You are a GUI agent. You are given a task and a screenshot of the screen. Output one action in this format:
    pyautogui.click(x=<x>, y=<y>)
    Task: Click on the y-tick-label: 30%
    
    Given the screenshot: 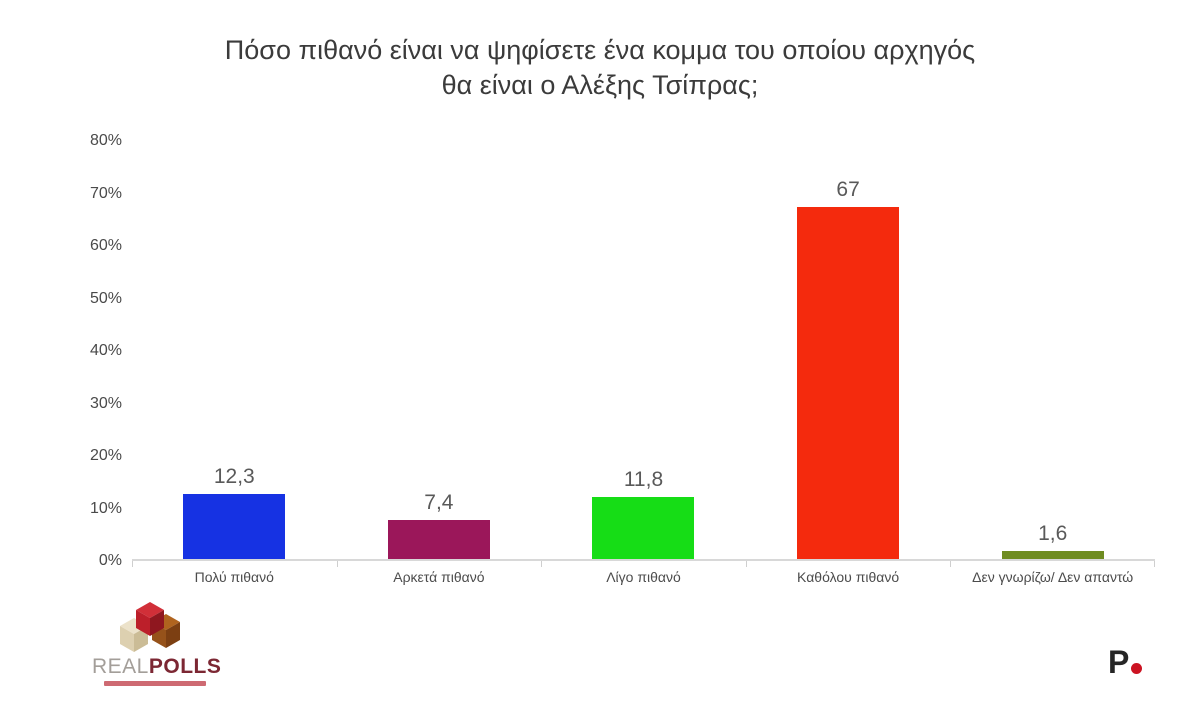 What is the action you would take?
    pyautogui.click(x=105, y=403)
    